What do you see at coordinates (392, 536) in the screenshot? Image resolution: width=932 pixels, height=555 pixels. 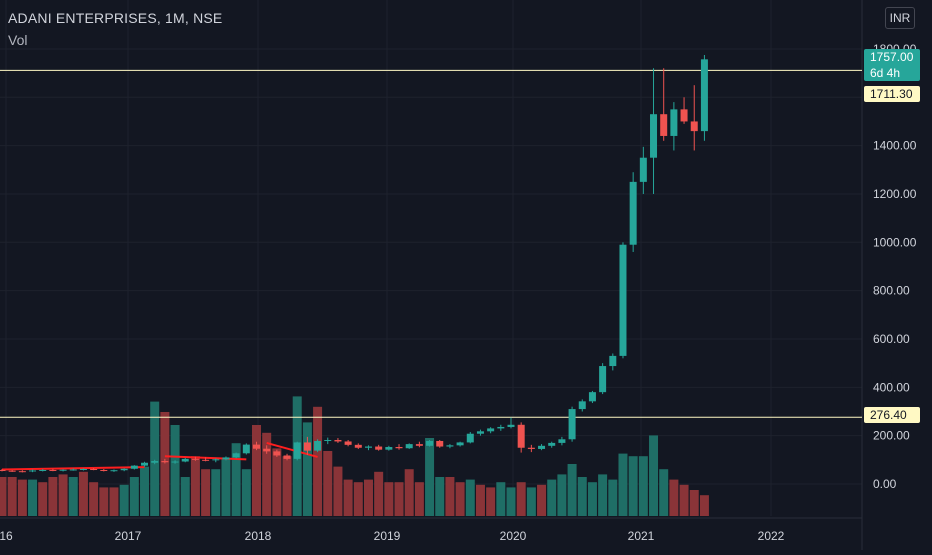 I see `time-axis: 16 2017 2018 2019 2020 2021 2022` at bounding box center [392, 536].